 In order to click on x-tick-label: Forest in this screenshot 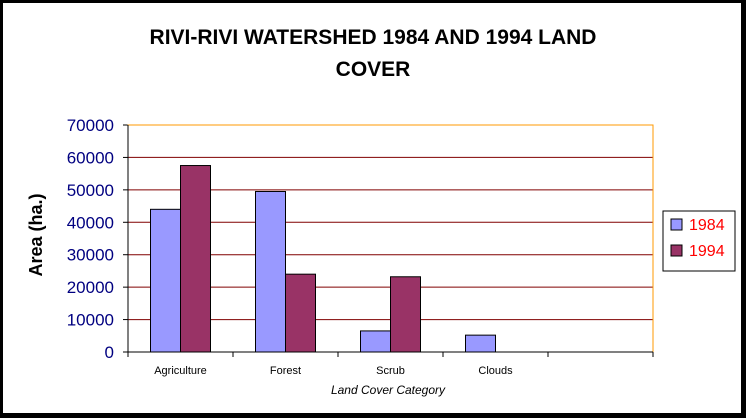, I will do `click(285, 371)`.